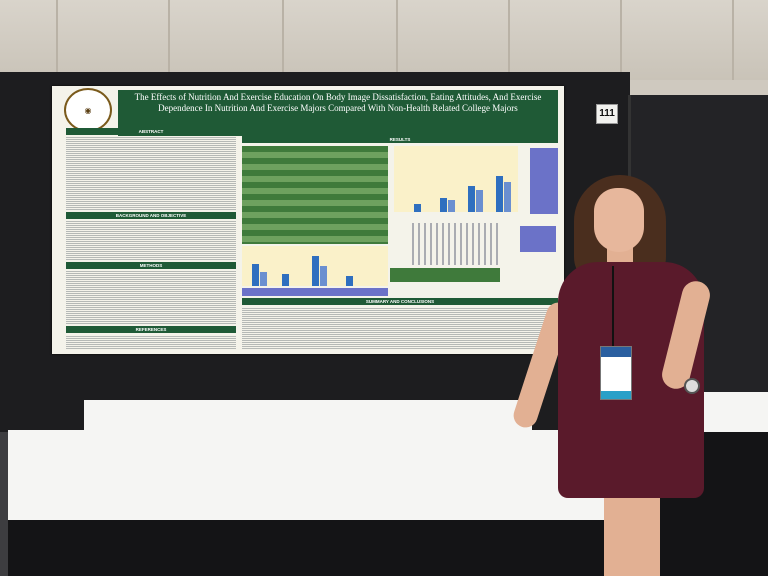 The height and width of the screenshot is (576, 768). I want to click on results-bar-chart-top, so click(456, 179).